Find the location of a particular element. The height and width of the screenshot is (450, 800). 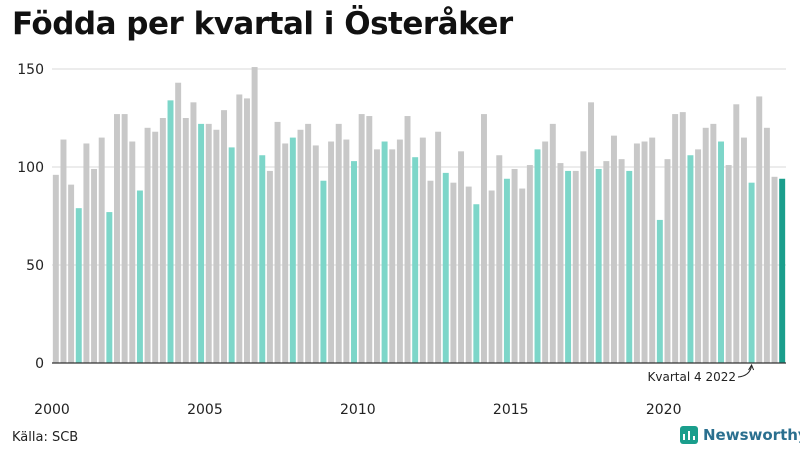

y-tick-label: 150 is located at coordinates (30, 70).